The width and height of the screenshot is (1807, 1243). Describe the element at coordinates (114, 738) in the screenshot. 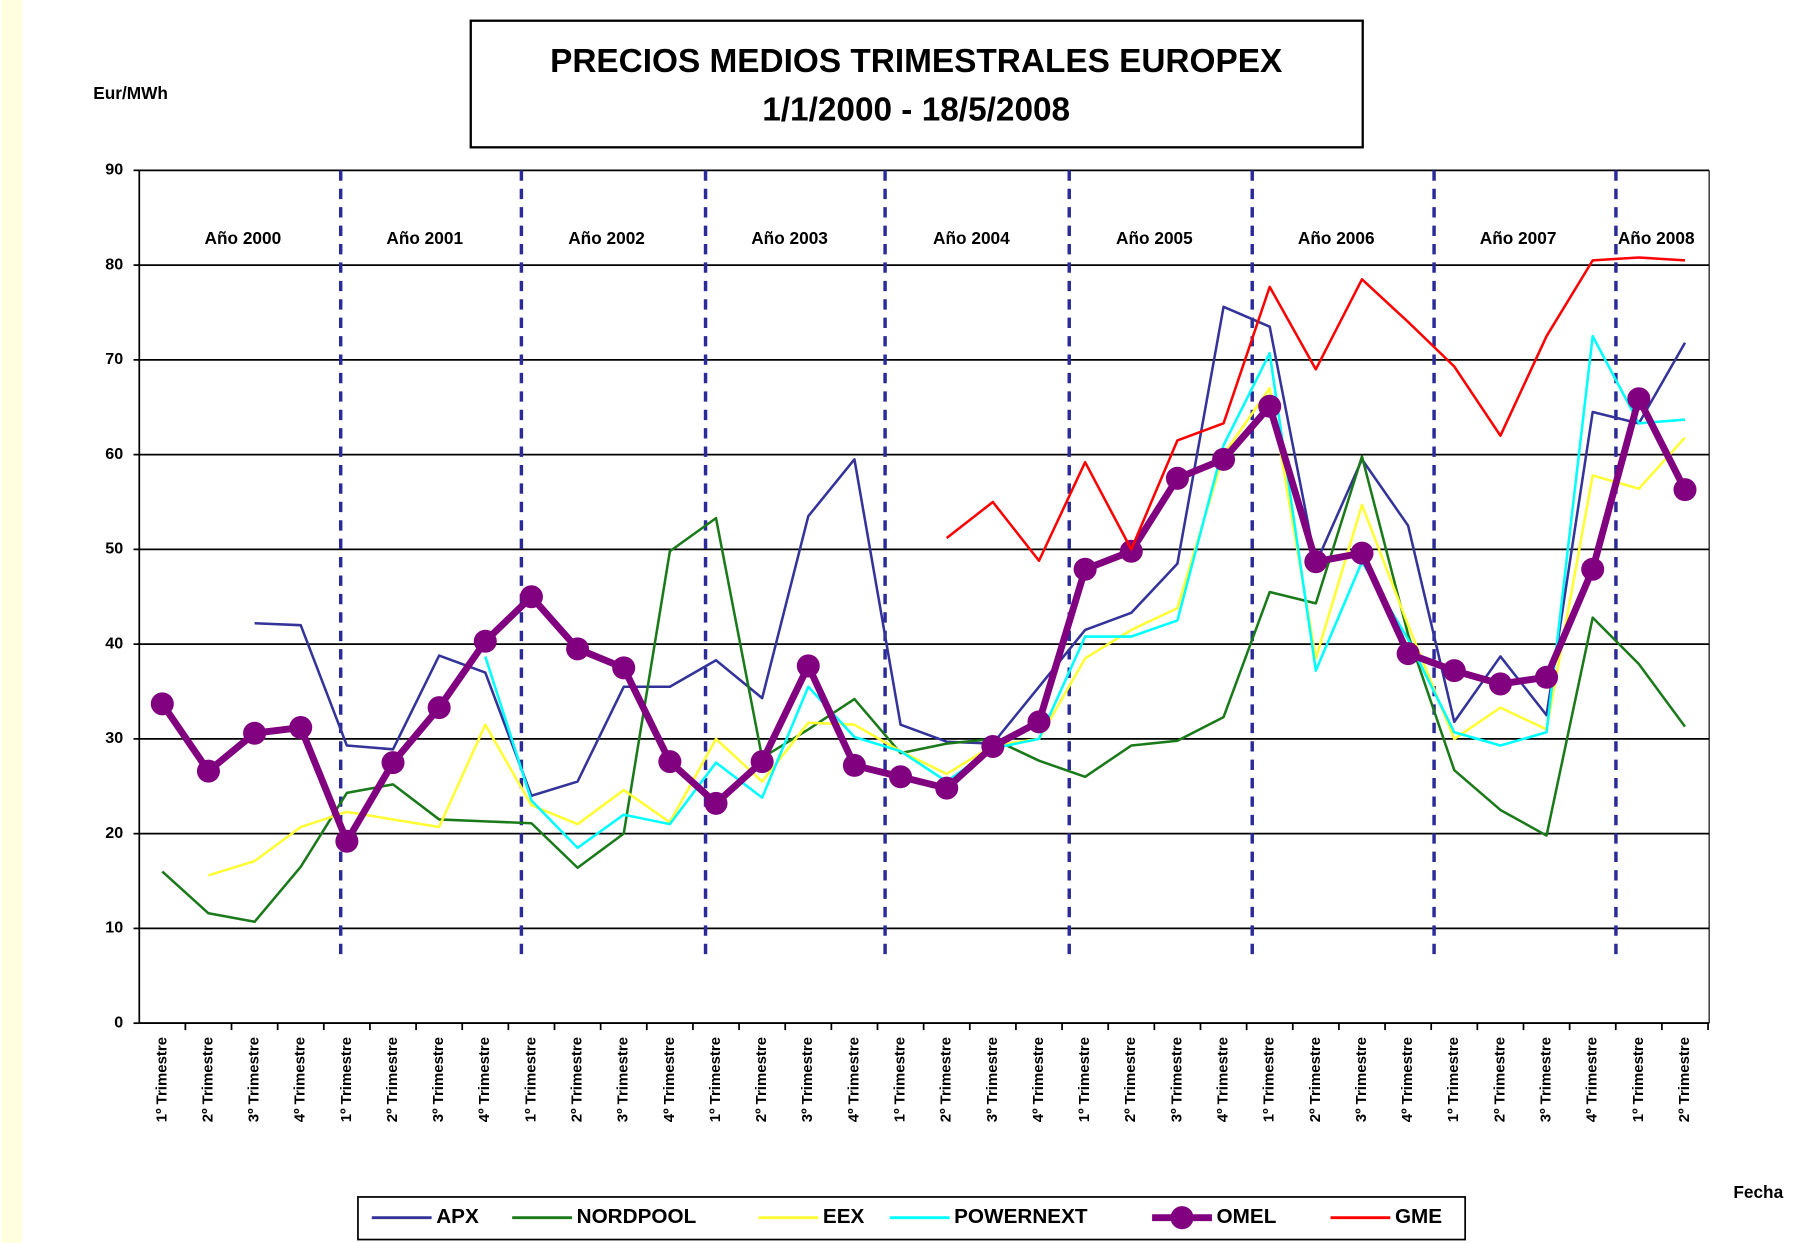

I see `y-tick-label: 30` at that location.